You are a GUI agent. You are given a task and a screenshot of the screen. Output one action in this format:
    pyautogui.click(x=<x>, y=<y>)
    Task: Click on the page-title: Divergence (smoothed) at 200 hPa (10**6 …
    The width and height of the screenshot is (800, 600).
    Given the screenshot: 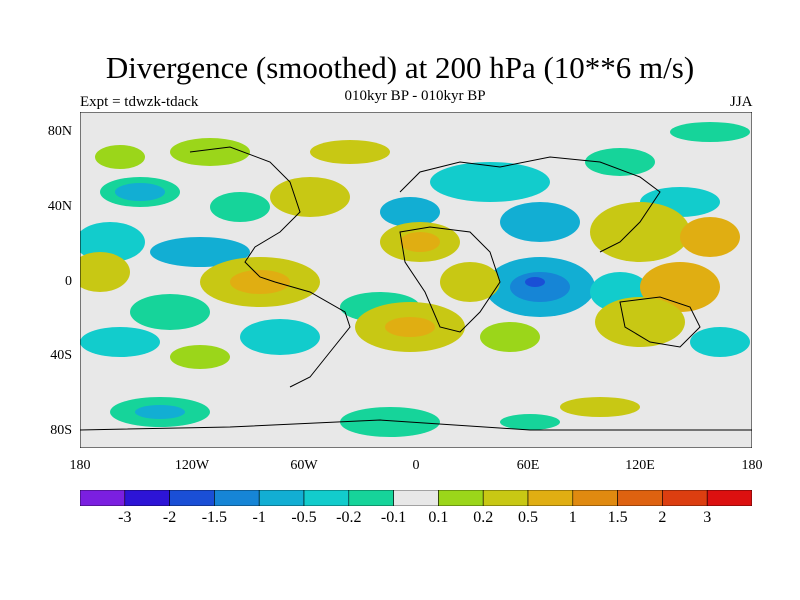 What is the action you would take?
    pyautogui.click(x=400, y=67)
    